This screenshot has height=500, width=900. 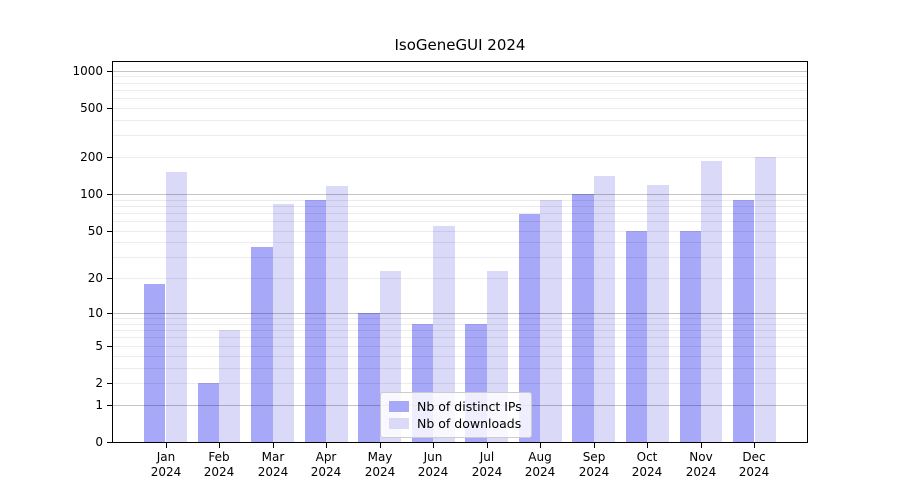 What do you see at coordinates (433, 464) in the screenshot?
I see `x-axis-tick-label: Jun 2024` at bounding box center [433, 464].